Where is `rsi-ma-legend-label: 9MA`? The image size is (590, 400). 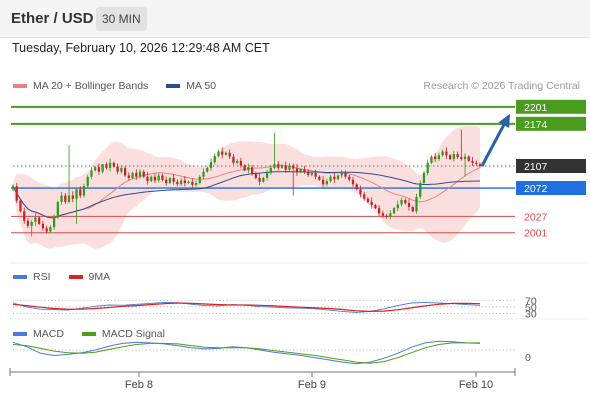 rsi-ma-legend-label: 9MA is located at coordinates (99, 277).